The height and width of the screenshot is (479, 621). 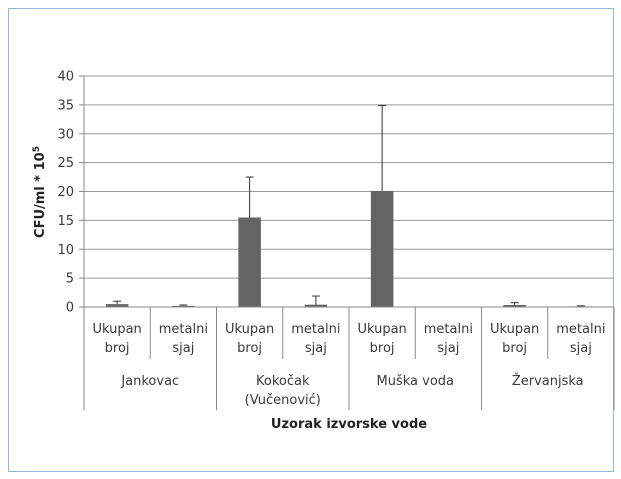 I want to click on y-tick-label: 15, so click(x=65, y=221).